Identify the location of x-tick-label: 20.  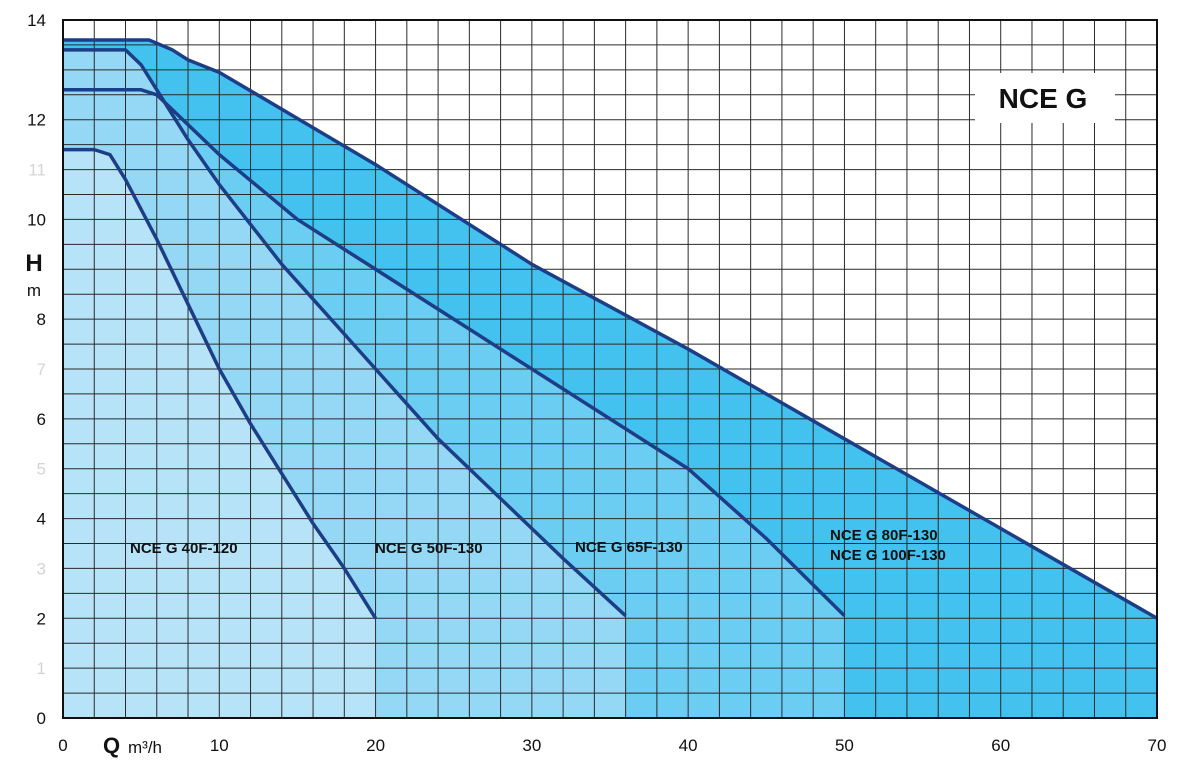
(375, 745).